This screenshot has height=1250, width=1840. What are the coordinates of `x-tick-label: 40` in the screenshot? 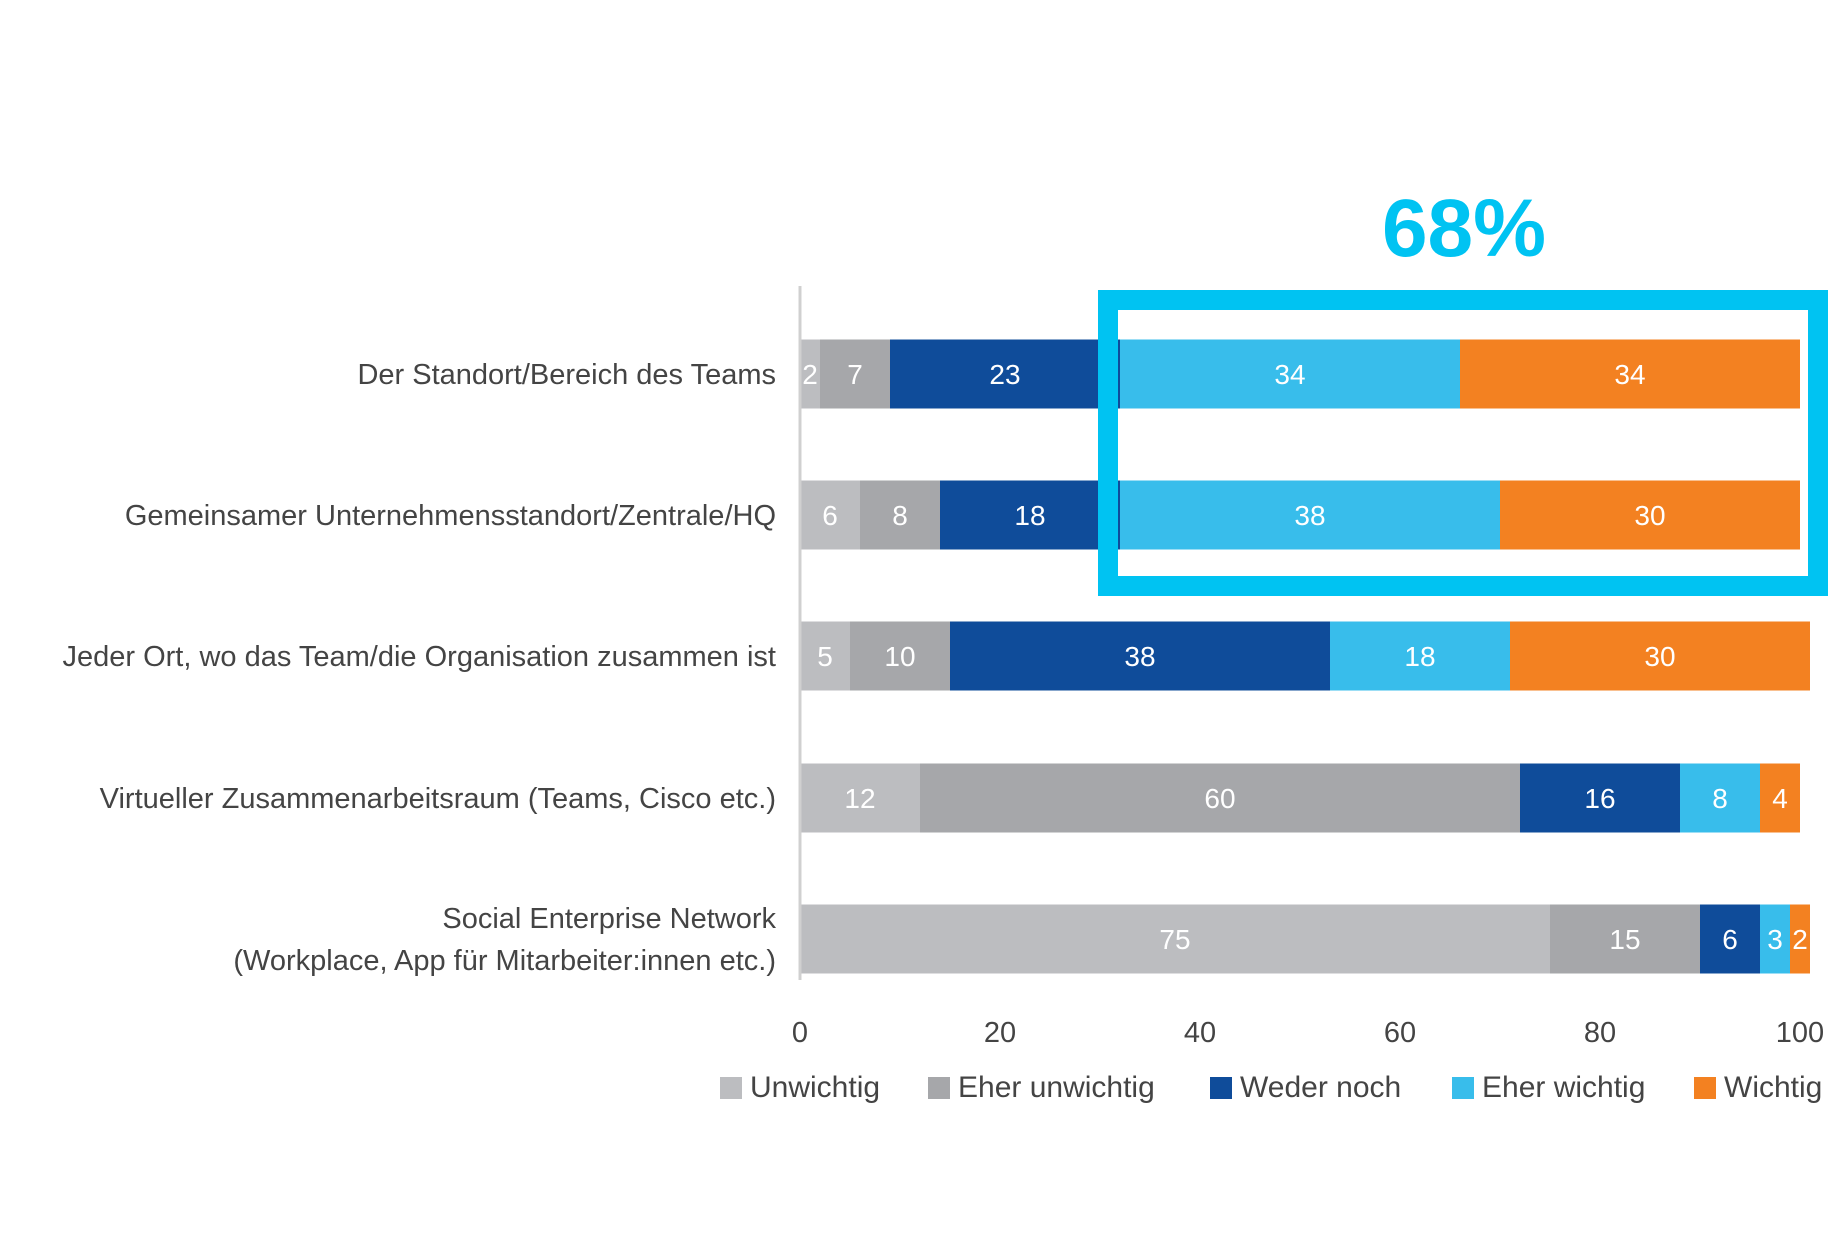 It's located at (1200, 1033).